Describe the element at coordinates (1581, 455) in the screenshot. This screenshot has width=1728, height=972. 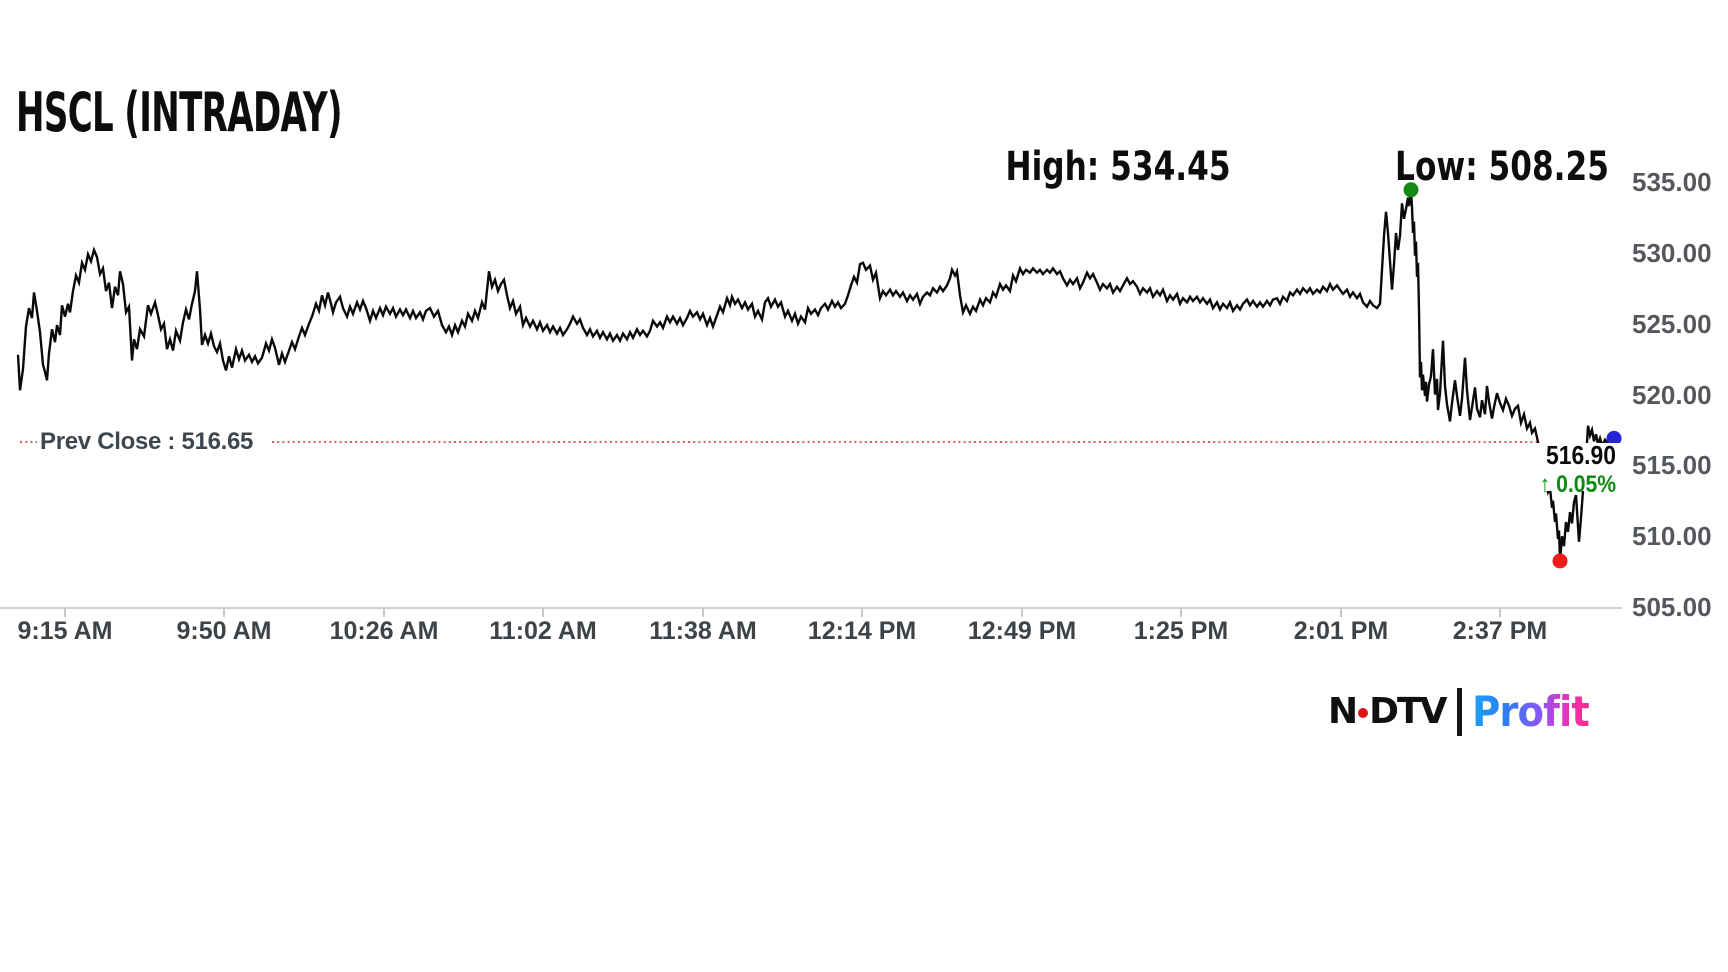
I see `last-price-label: 516.90` at that location.